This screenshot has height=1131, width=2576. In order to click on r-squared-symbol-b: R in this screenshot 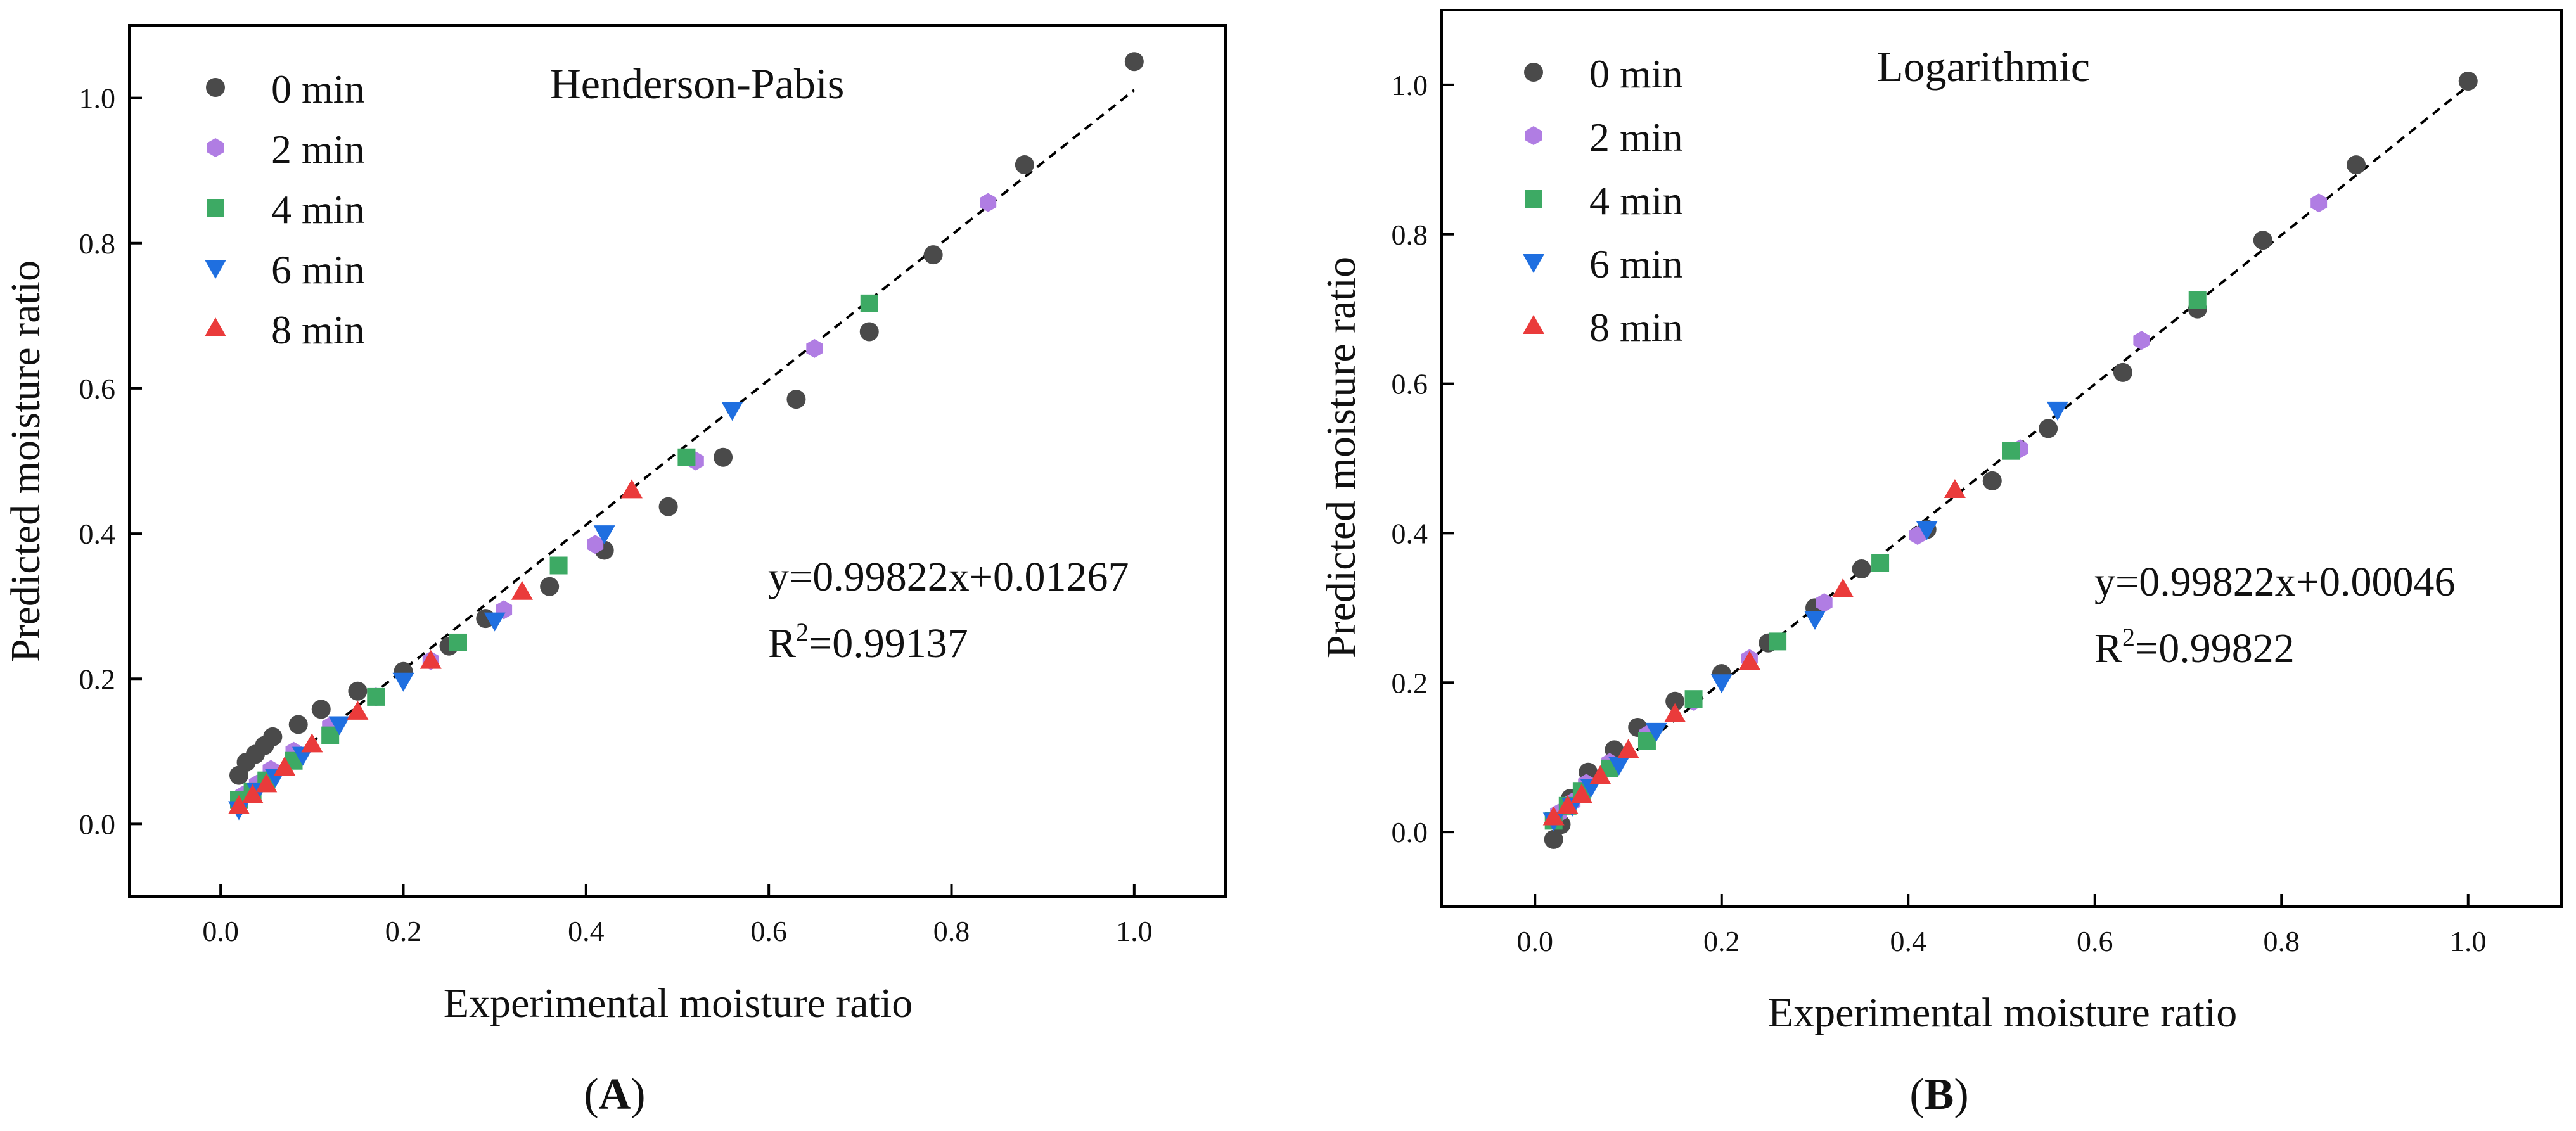, I will do `click(2108, 648)`.